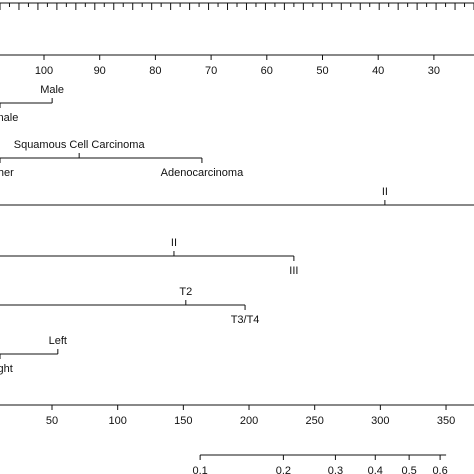 The image size is (474, 474). I want to click on tick-label: 60, so click(267, 71).